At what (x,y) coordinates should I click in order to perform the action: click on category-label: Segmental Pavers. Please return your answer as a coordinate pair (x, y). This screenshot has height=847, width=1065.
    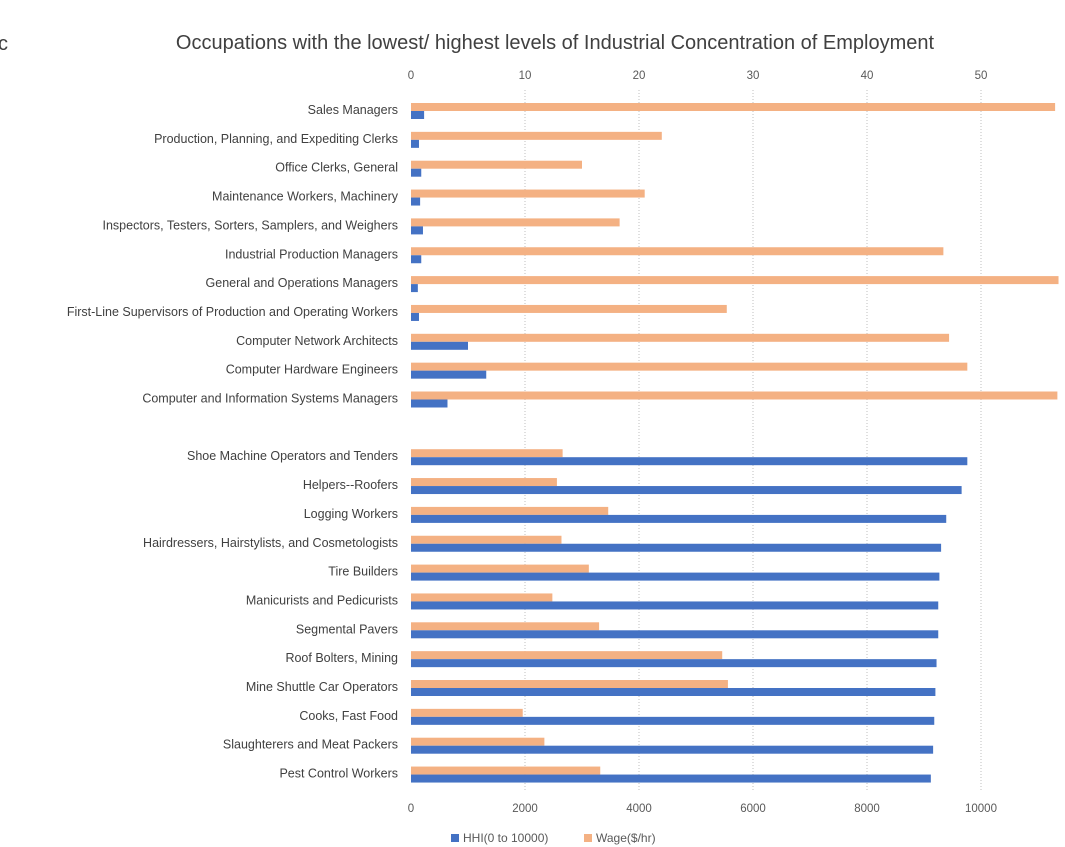
    Looking at the image, I should click on (347, 629).